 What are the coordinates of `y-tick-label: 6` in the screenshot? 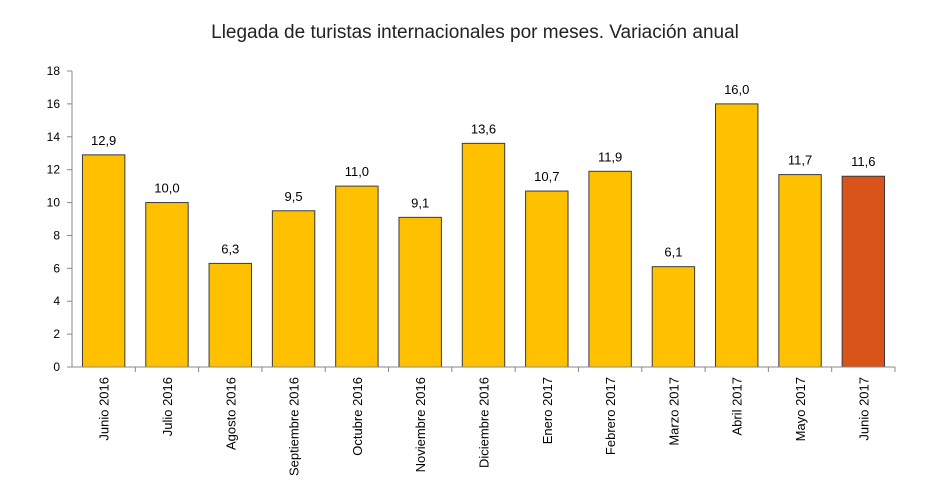 It's located at (56, 268).